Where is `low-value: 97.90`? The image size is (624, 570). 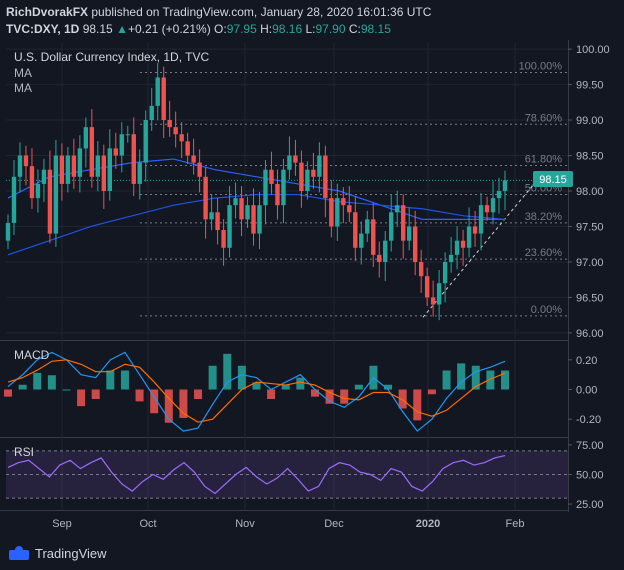 low-value: 97.90 is located at coordinates (330, 29).